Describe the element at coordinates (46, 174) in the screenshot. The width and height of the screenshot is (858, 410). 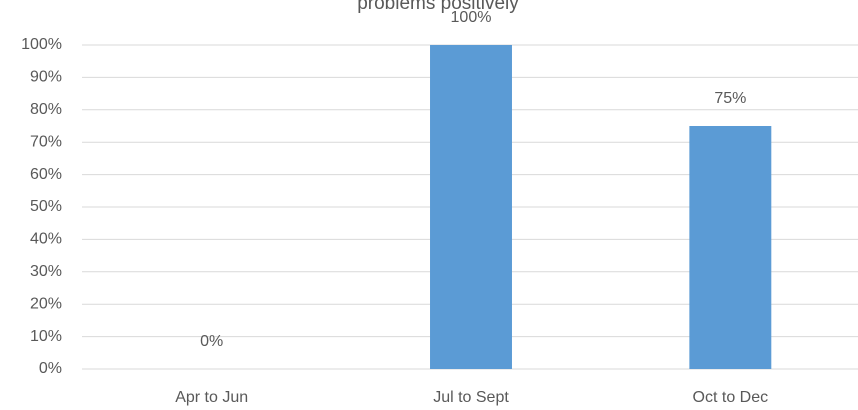
I see `y-tick-label: 60%` at that location.